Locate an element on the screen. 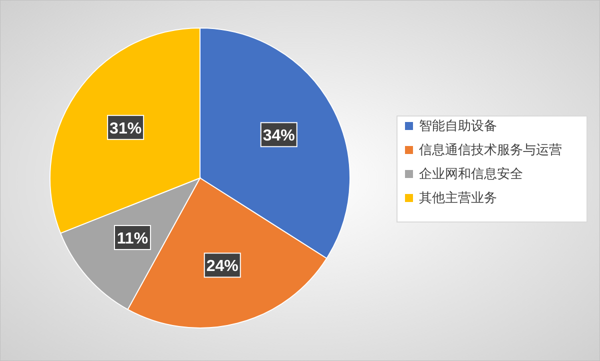  data-label: 34% is located at coordinates (278, 136).